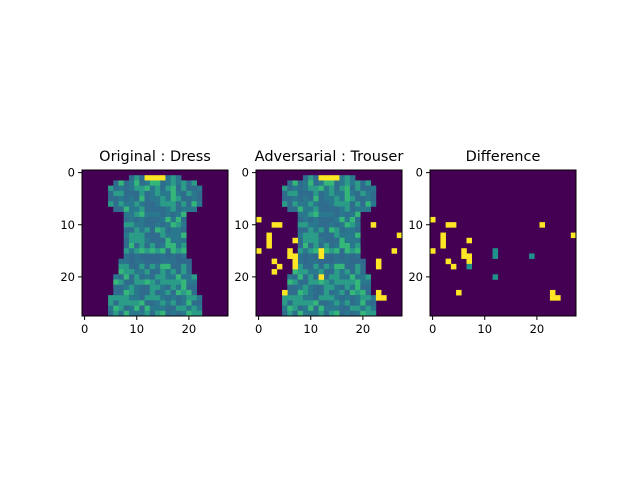  I want to click on axes-frame, so click(155, 243).